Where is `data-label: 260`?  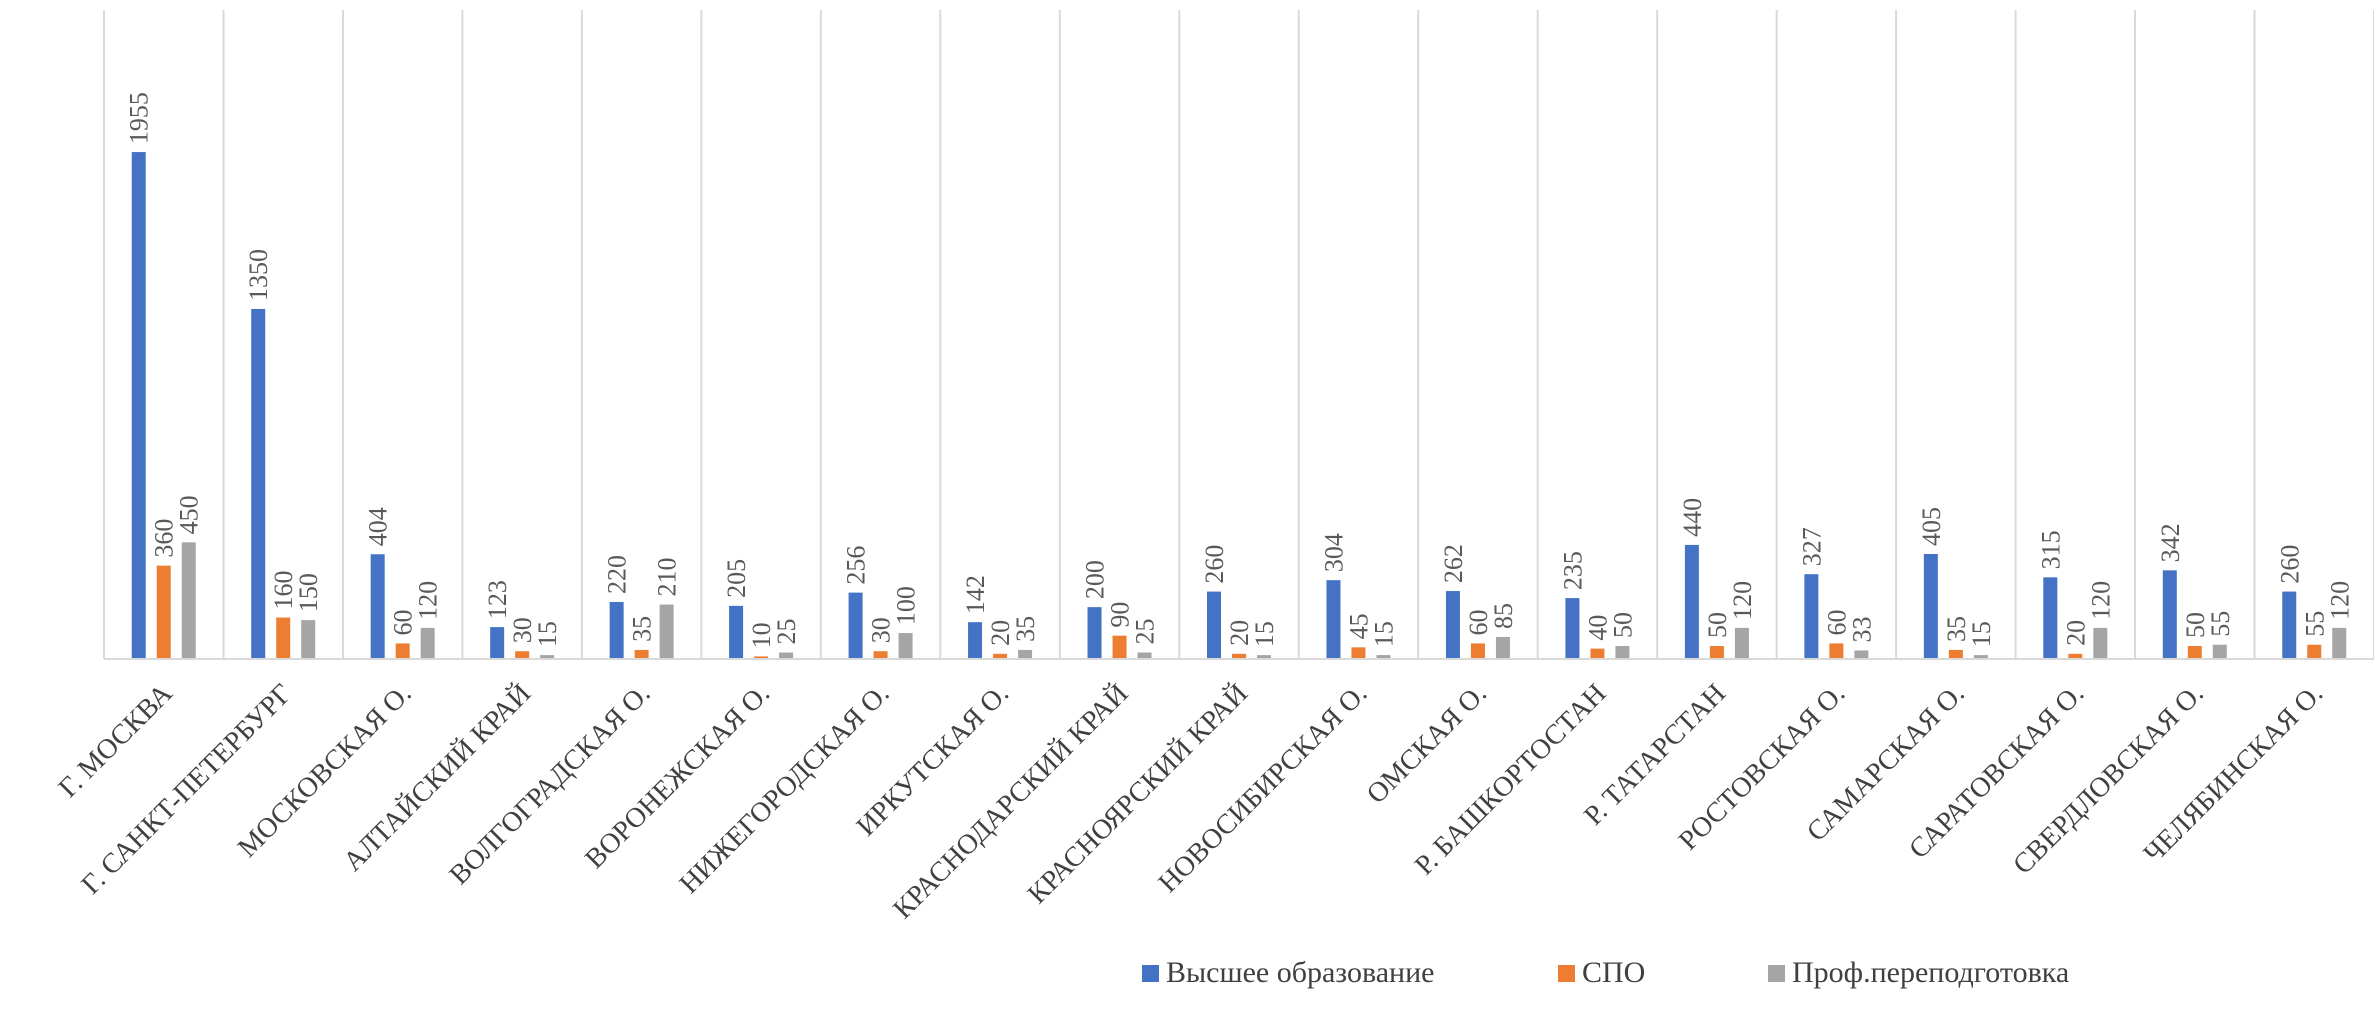 data-label: 260 is located at coordinates (1214, 564).